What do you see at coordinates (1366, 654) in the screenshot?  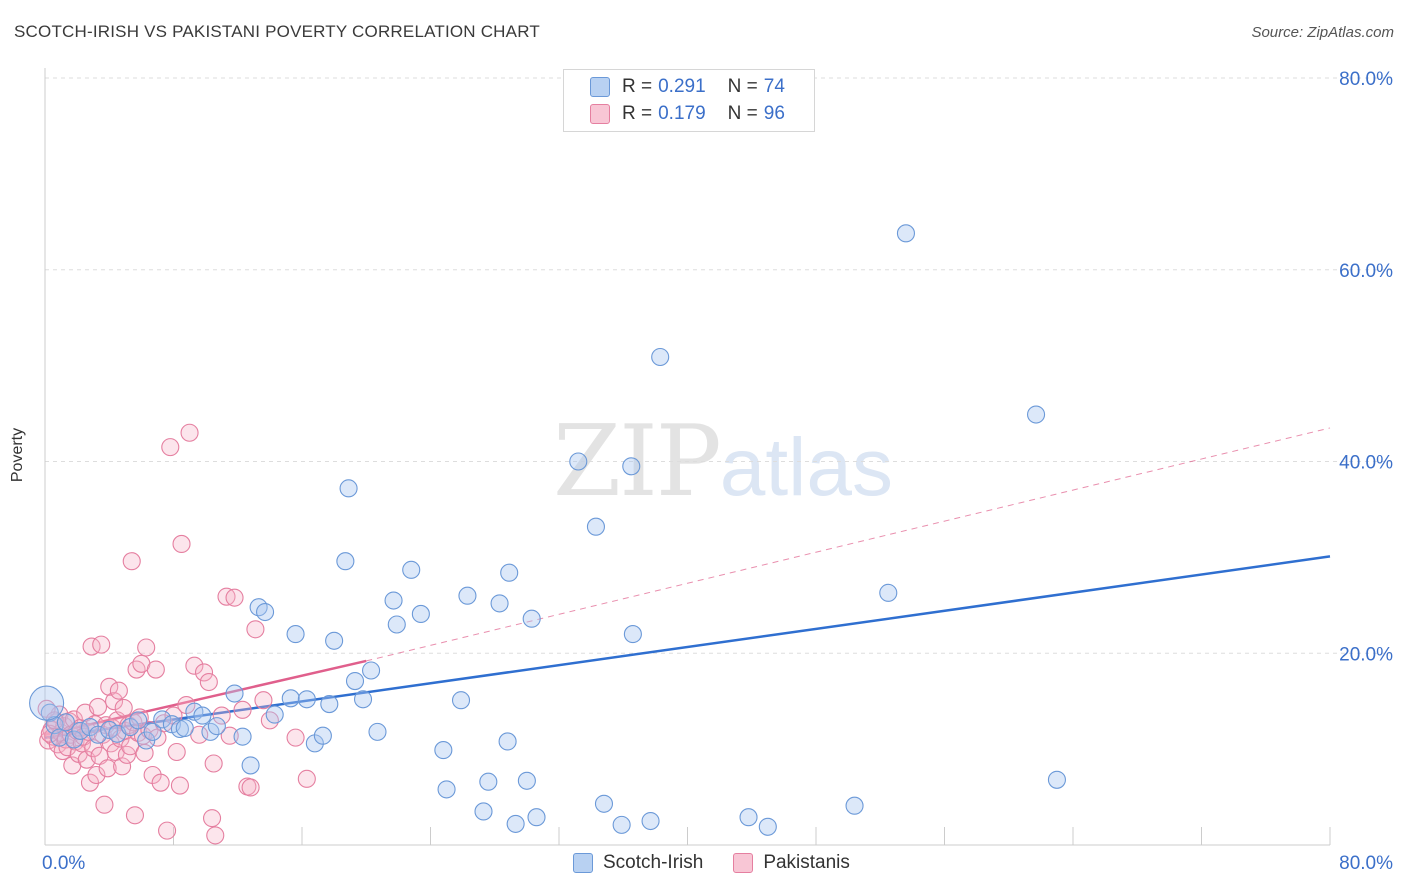 I see `y-tick-label: 20.0%` at bounding box center [1366, 654].